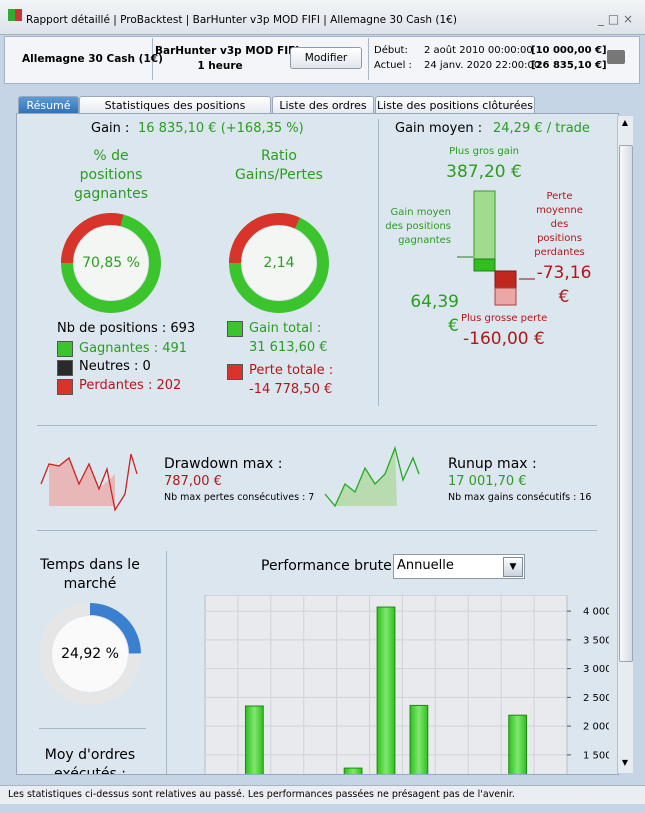  Describe the element at coordinates (484, 225) in the screenshot. I see `max-gain-bar` at that location.